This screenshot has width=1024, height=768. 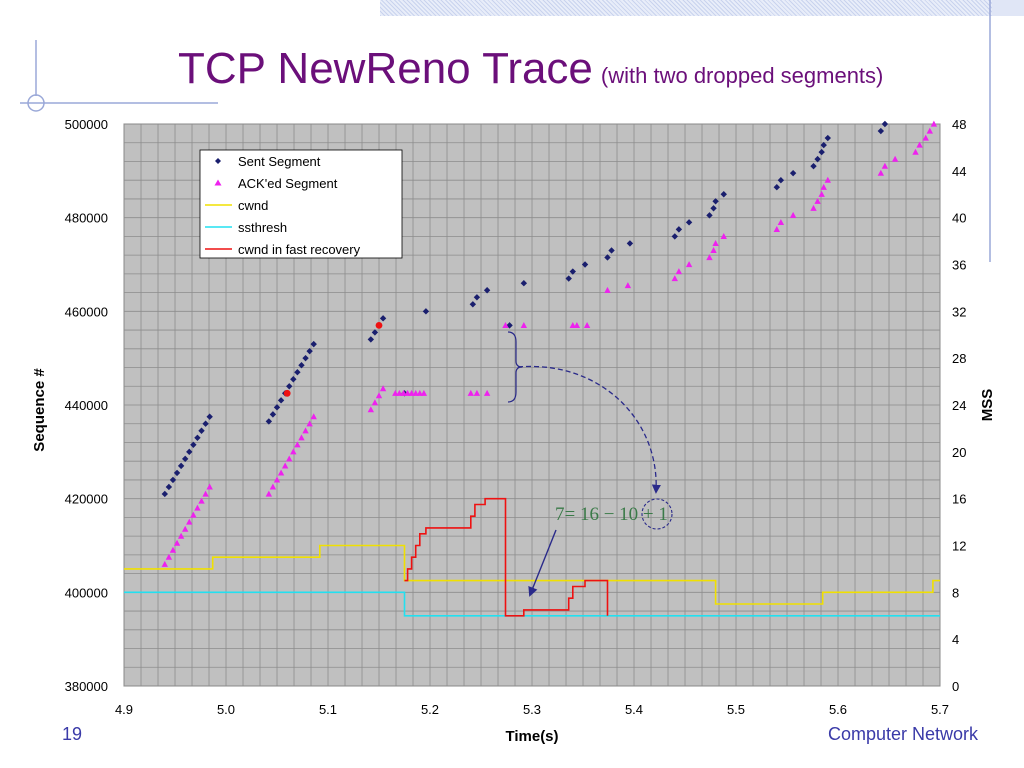 I want to click on series-line-cwnd, so click(x=532, y=574).